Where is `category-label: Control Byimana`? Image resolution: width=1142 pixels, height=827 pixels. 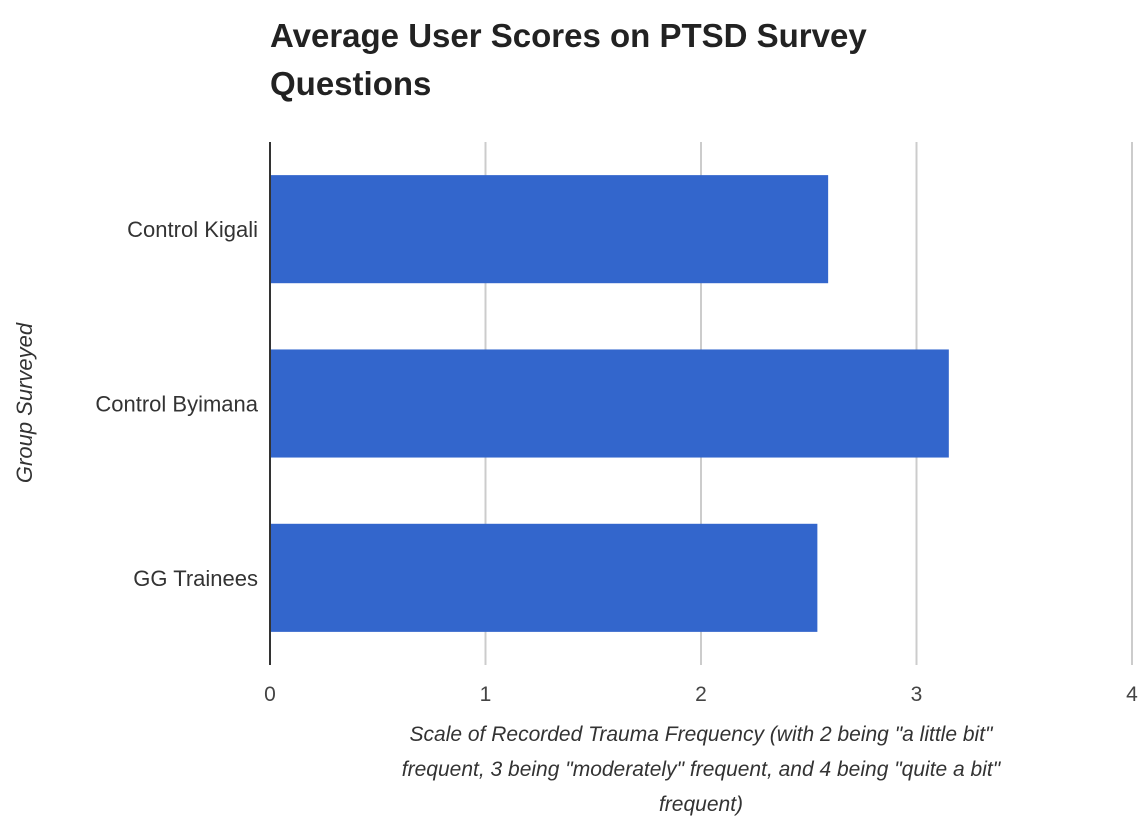
category-label: Control Byimana is located at coordinates (176, 404).